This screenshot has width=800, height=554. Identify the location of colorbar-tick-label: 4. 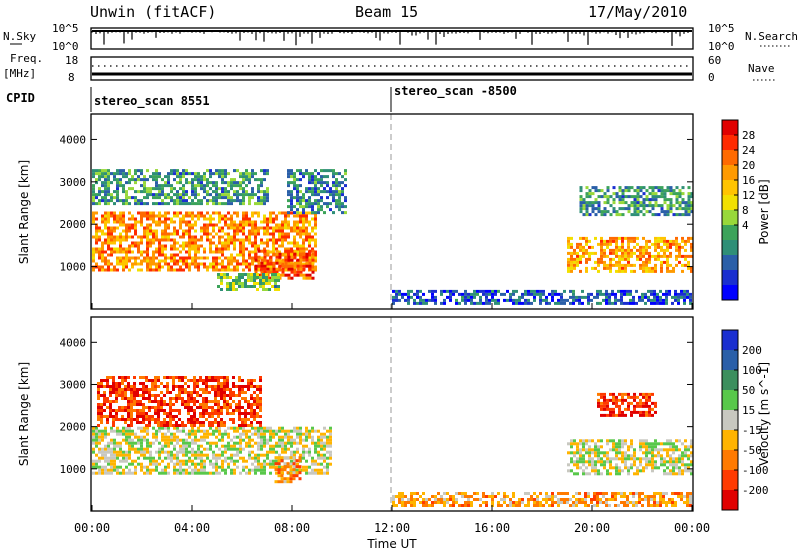
(745, 225).